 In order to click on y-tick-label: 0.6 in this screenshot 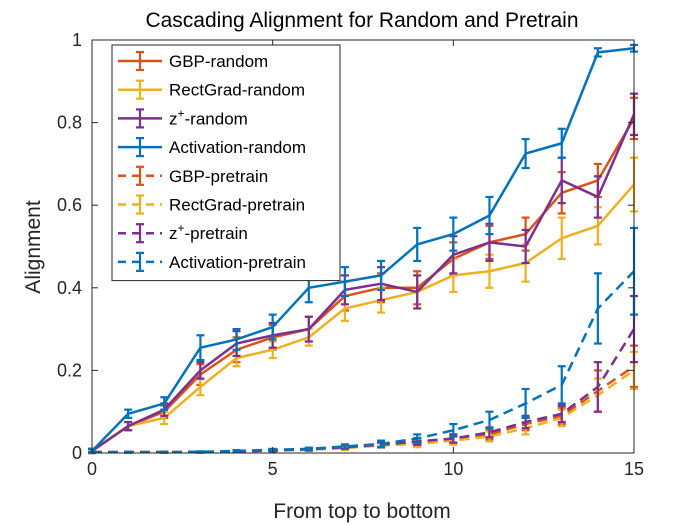, I will do `click(69, 205)`.